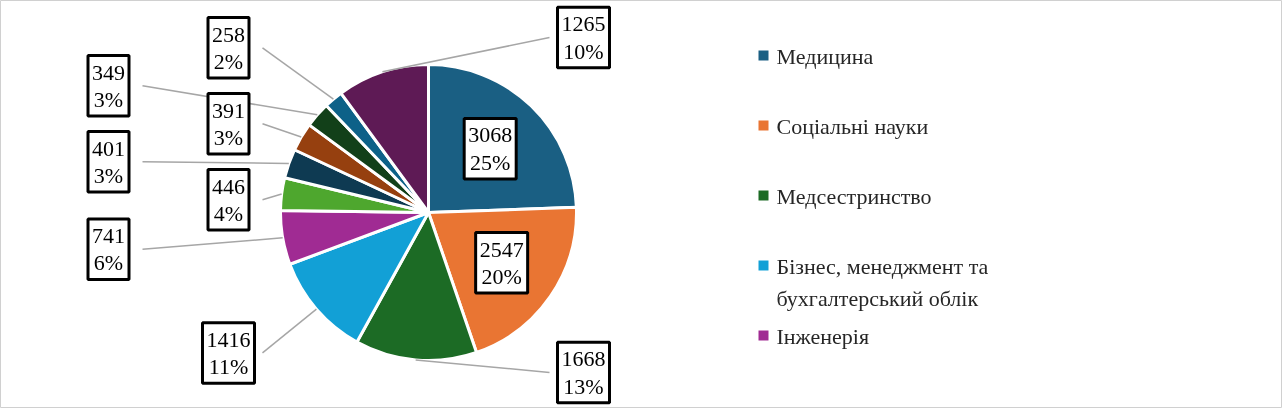 This screenshot has height=410, width=1284. I want to click on data-label: 401 3%, so click(108, 162).